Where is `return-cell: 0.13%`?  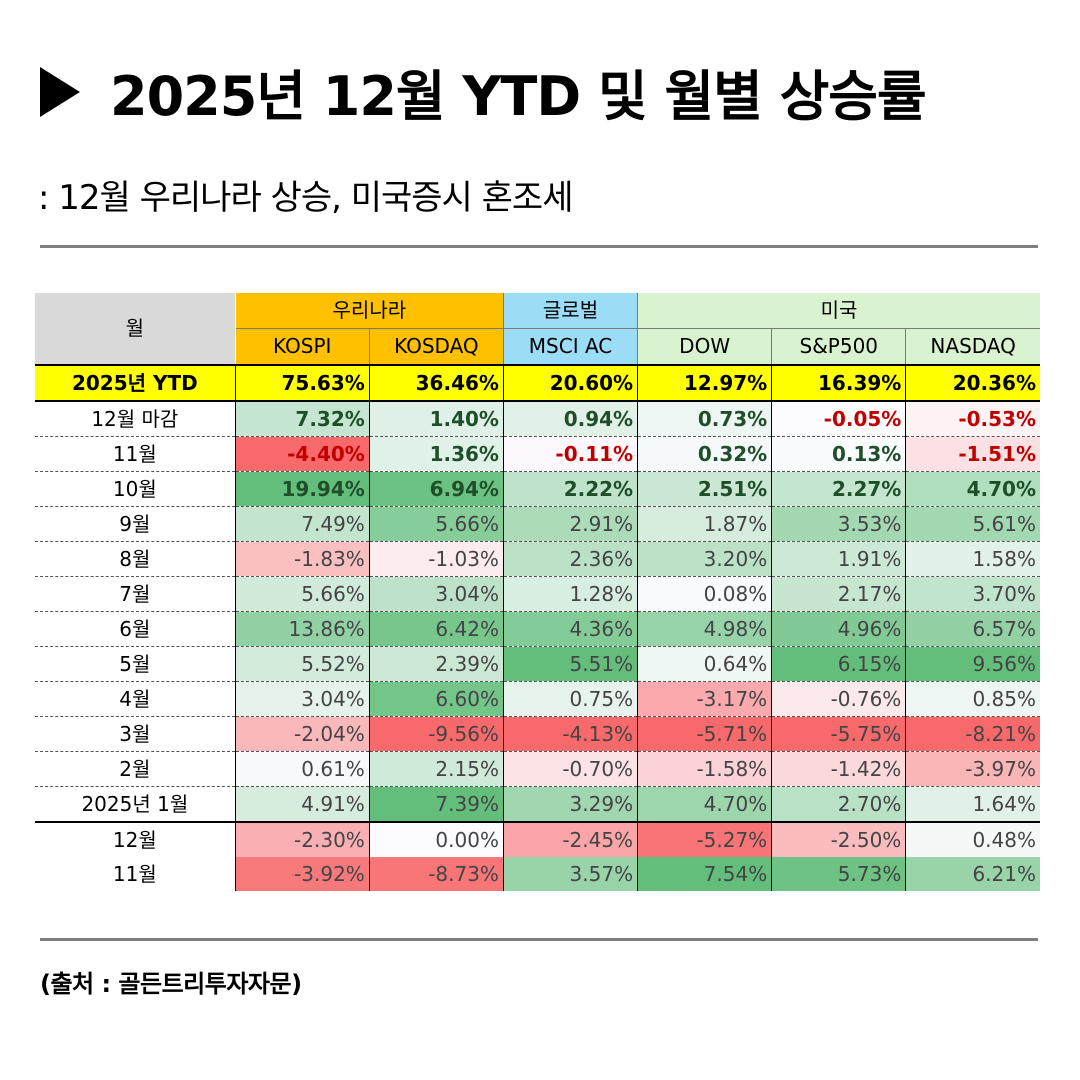
return-cell: 0.13% is located at coordinates (838, 454).